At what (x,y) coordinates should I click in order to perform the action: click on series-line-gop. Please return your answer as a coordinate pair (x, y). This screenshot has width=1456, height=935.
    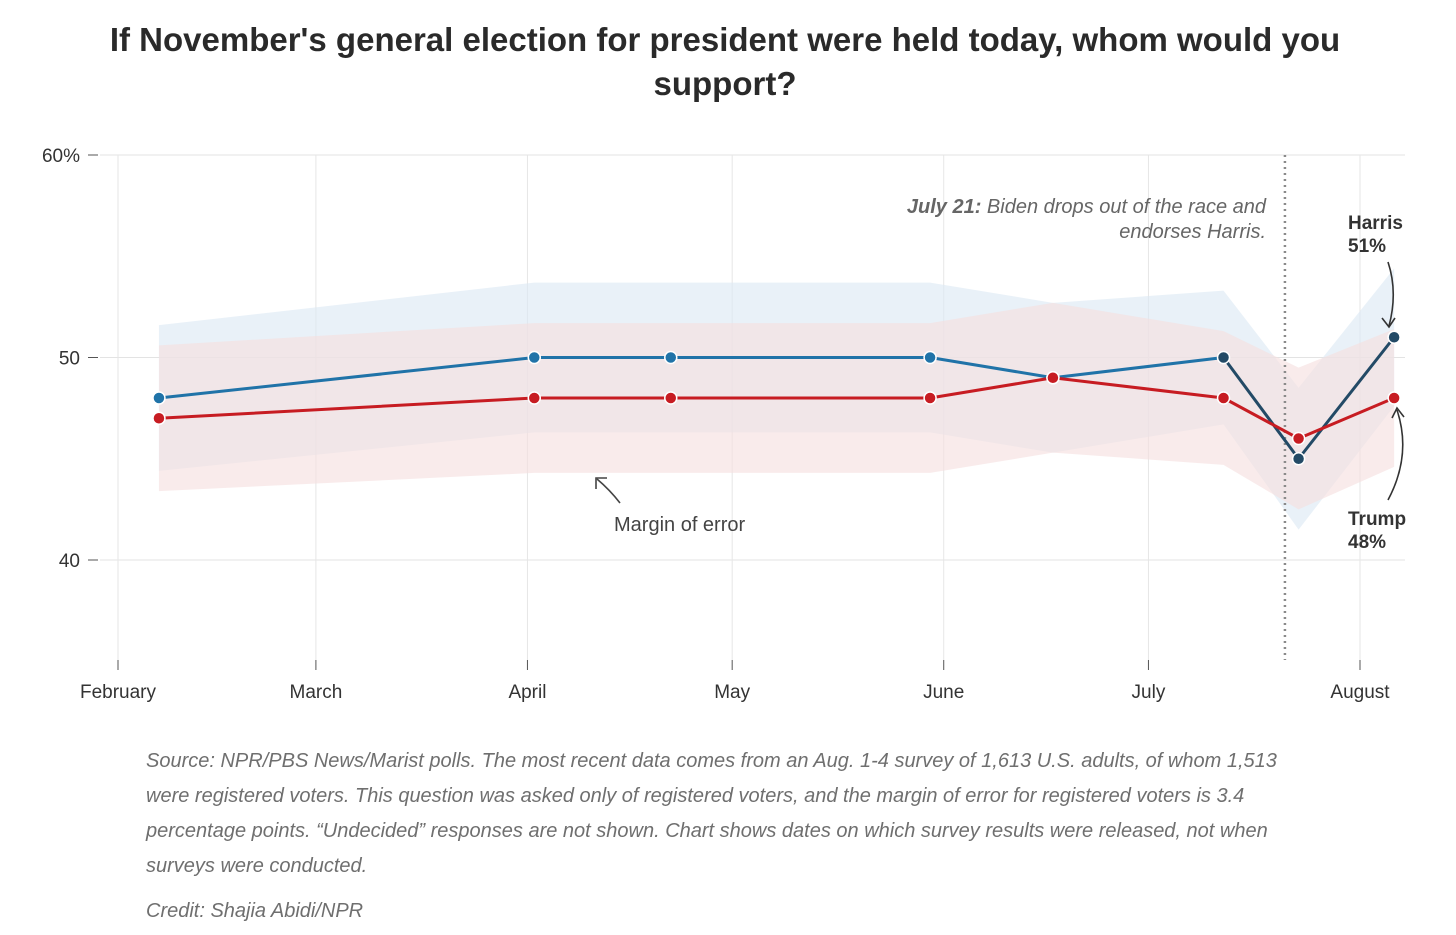
    Looking at the image, I should click on (776, 408).